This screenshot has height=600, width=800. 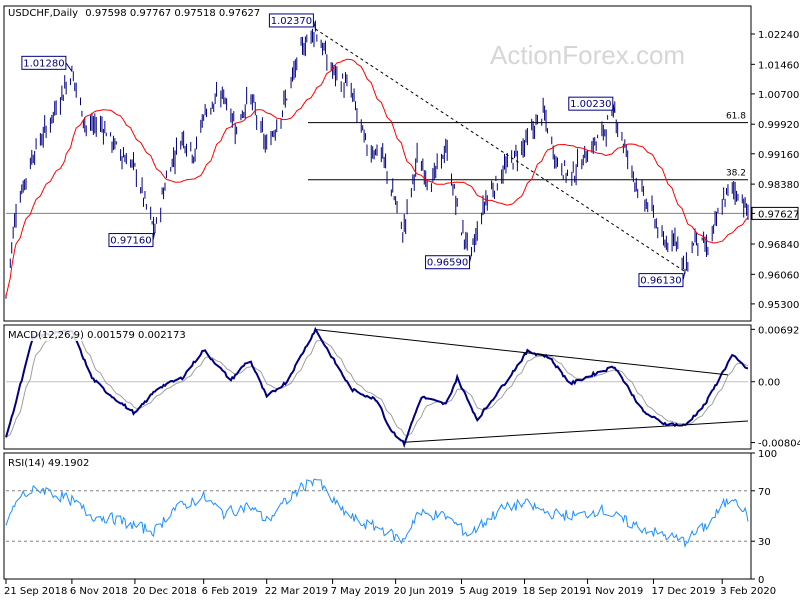 I want to click on rsi-tick-label: 30, so click(x=764, y=542).